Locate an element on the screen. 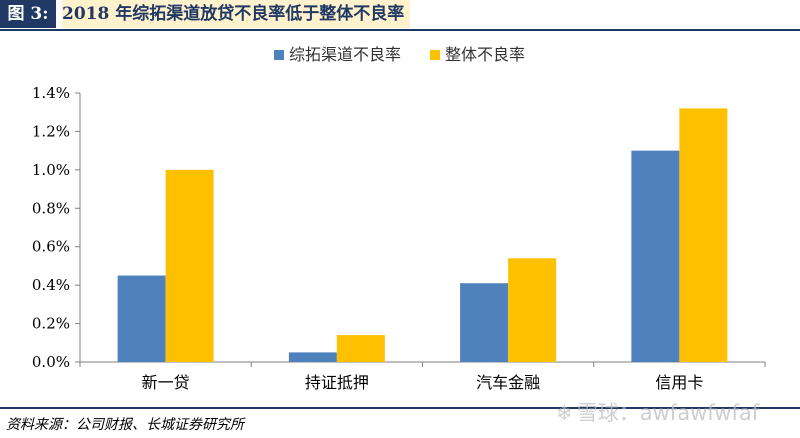  x-category-label: 持证抵押 is located at coordinates (337, 382).